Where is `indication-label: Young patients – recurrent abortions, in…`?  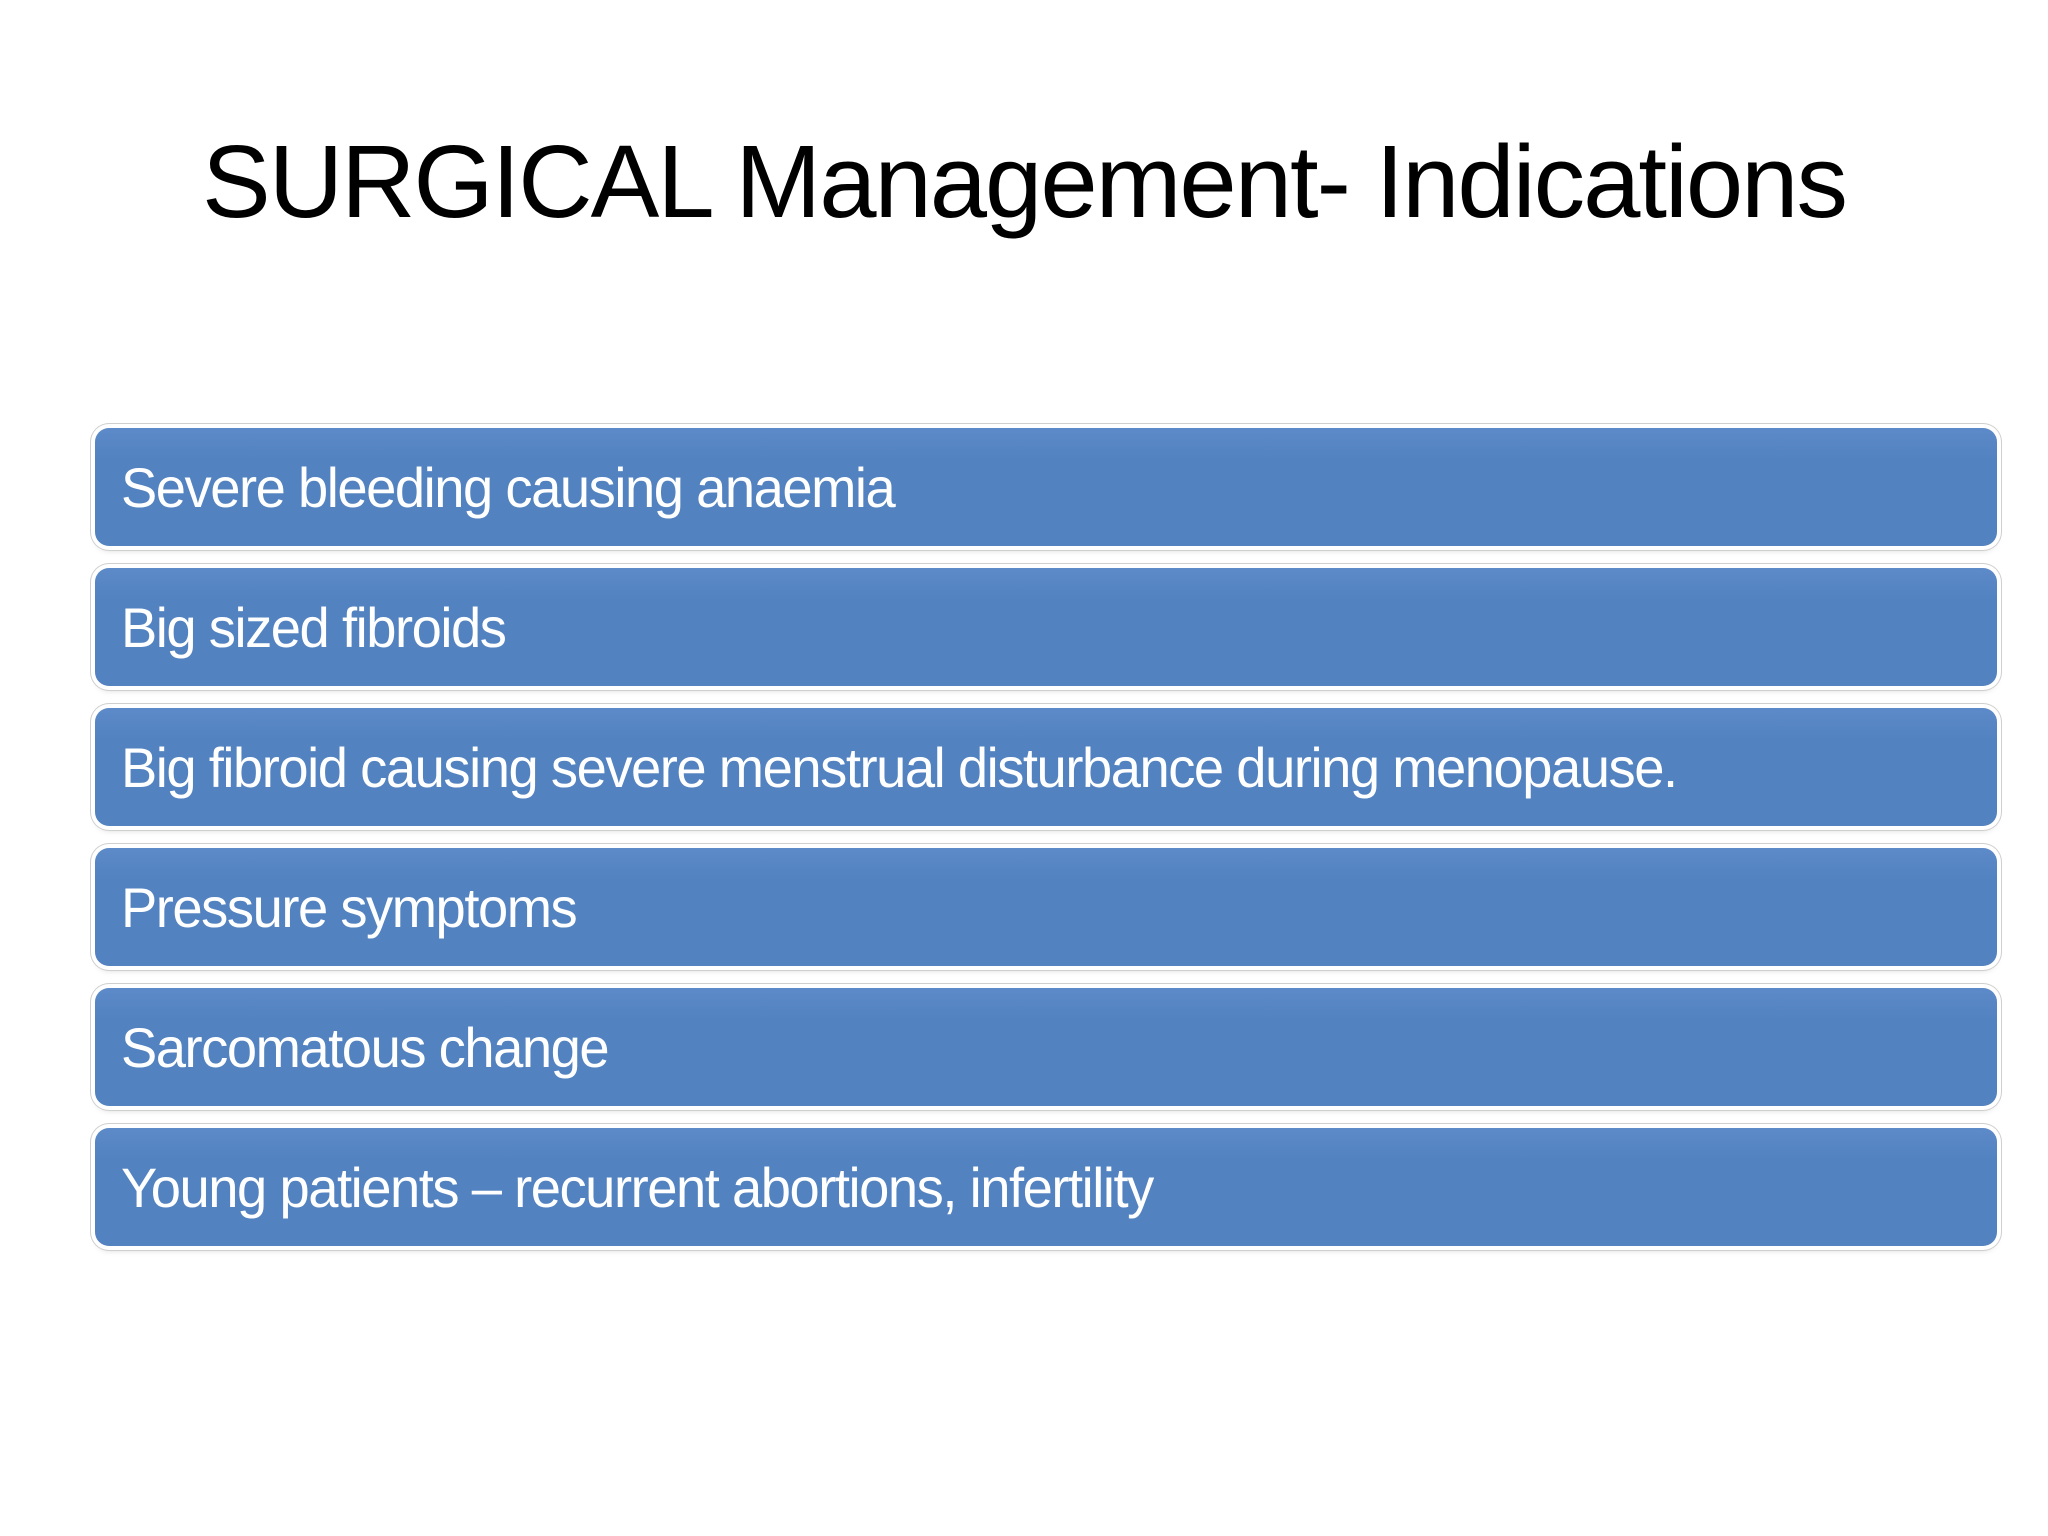
indication-label: Young patients – recurrent abortions, in… is located at coordinates (637, 1187).